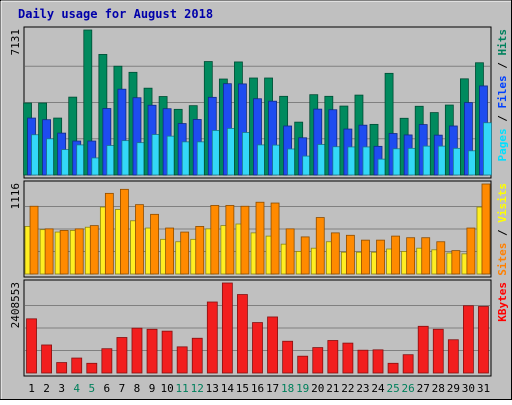 Image resolution: width=512 pixels, height=405 pixels. Describe the element at coordinates (502, 144) in the screenshot. I see `hits-panel-legend-label: Pages` at that location.